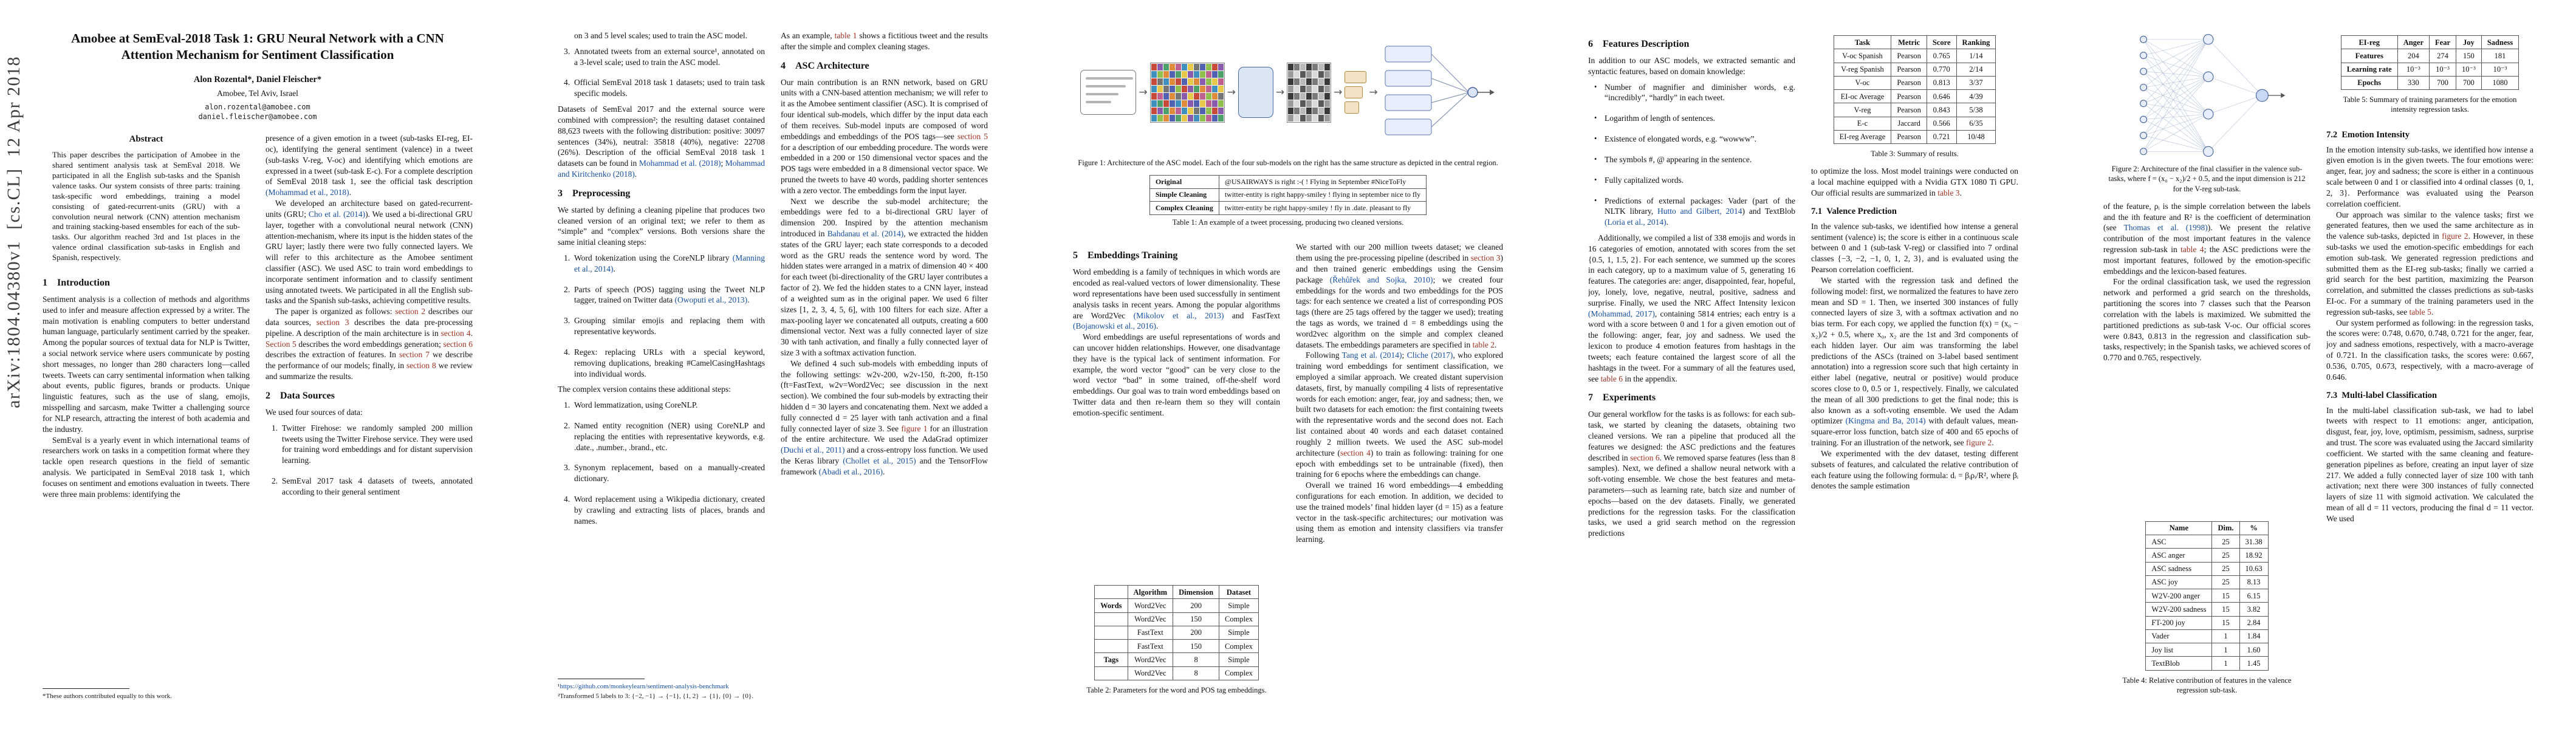 The image size is (2576, 729). I want to click on citation-link: (Mohammad et al., 2018), so click(307, 193).